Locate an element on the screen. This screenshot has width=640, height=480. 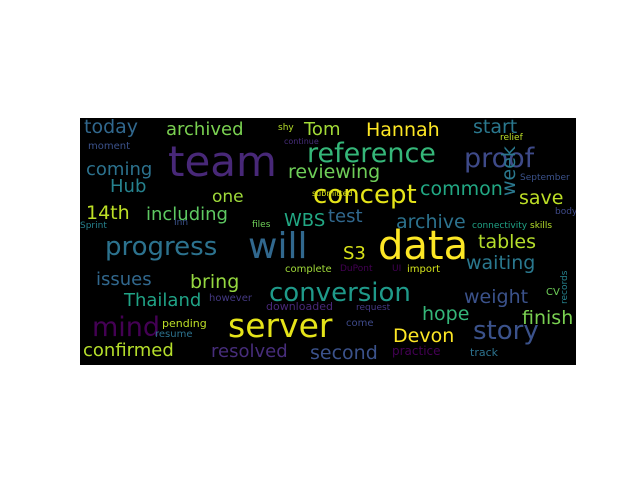
cloud-word: concept is located at coordinates (365, 195).